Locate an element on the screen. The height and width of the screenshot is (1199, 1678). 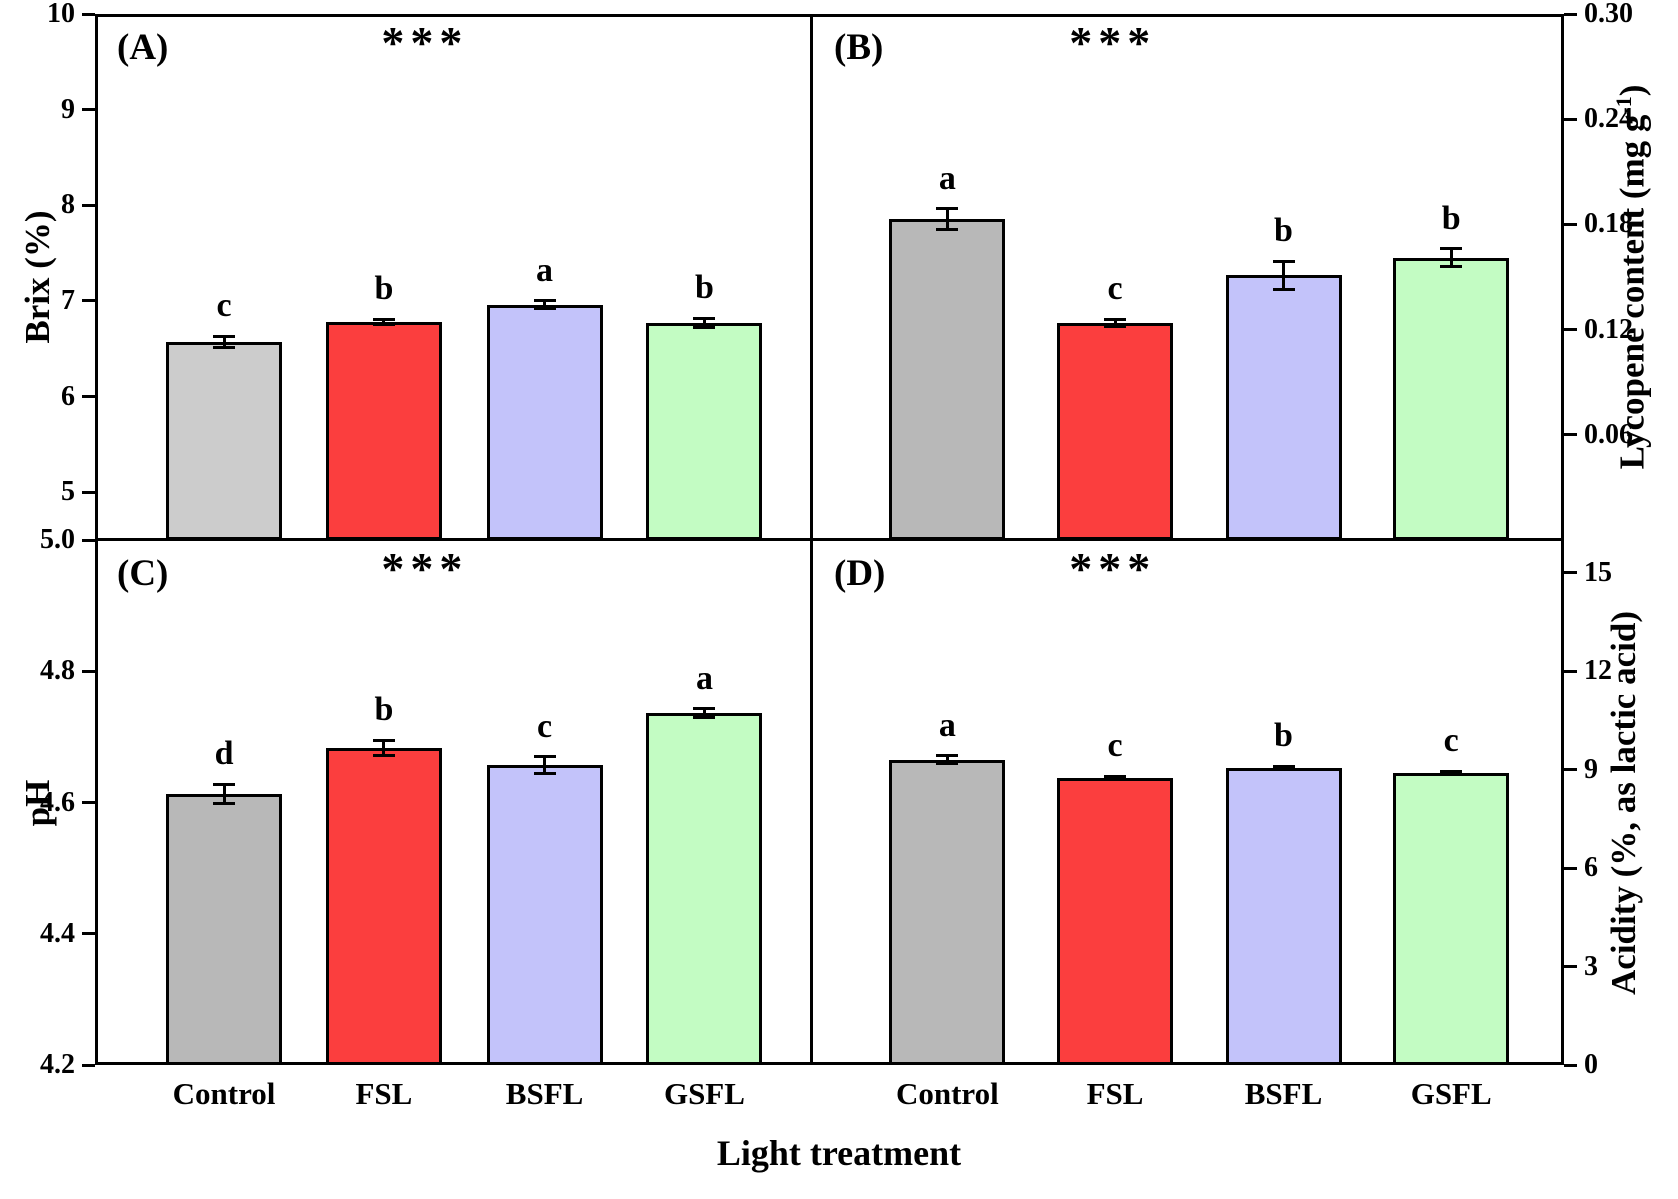
y-tick-b-0.12 is located at coordinates (1570, 330).